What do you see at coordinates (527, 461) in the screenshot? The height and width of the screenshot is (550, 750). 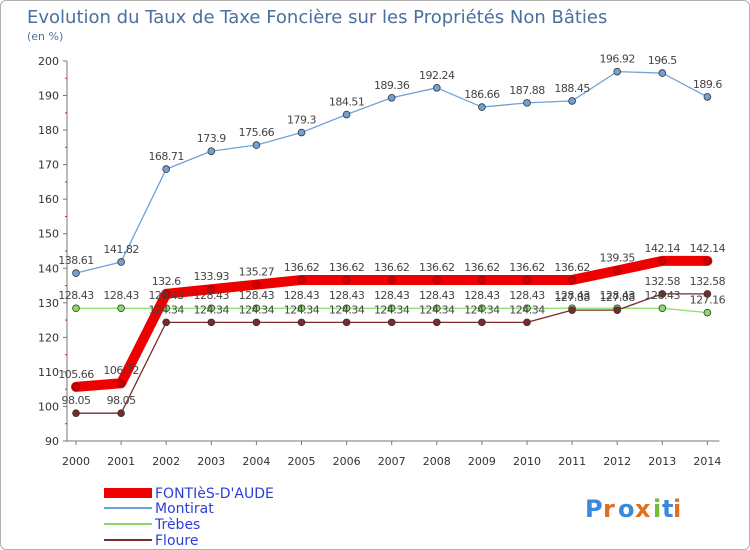 I see `x-tick-label: 2010` at bounding box center [527, 461].